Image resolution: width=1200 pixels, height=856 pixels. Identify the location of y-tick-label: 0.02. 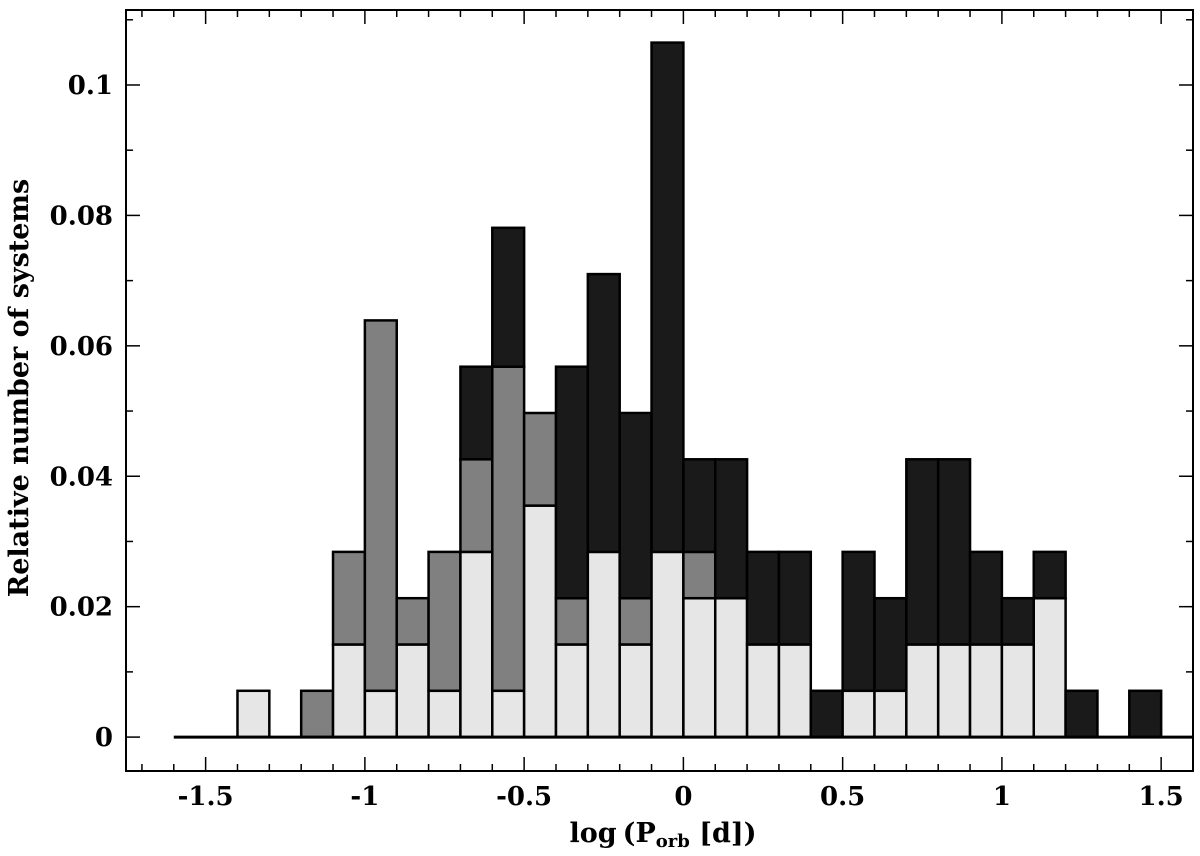
(81, 608).